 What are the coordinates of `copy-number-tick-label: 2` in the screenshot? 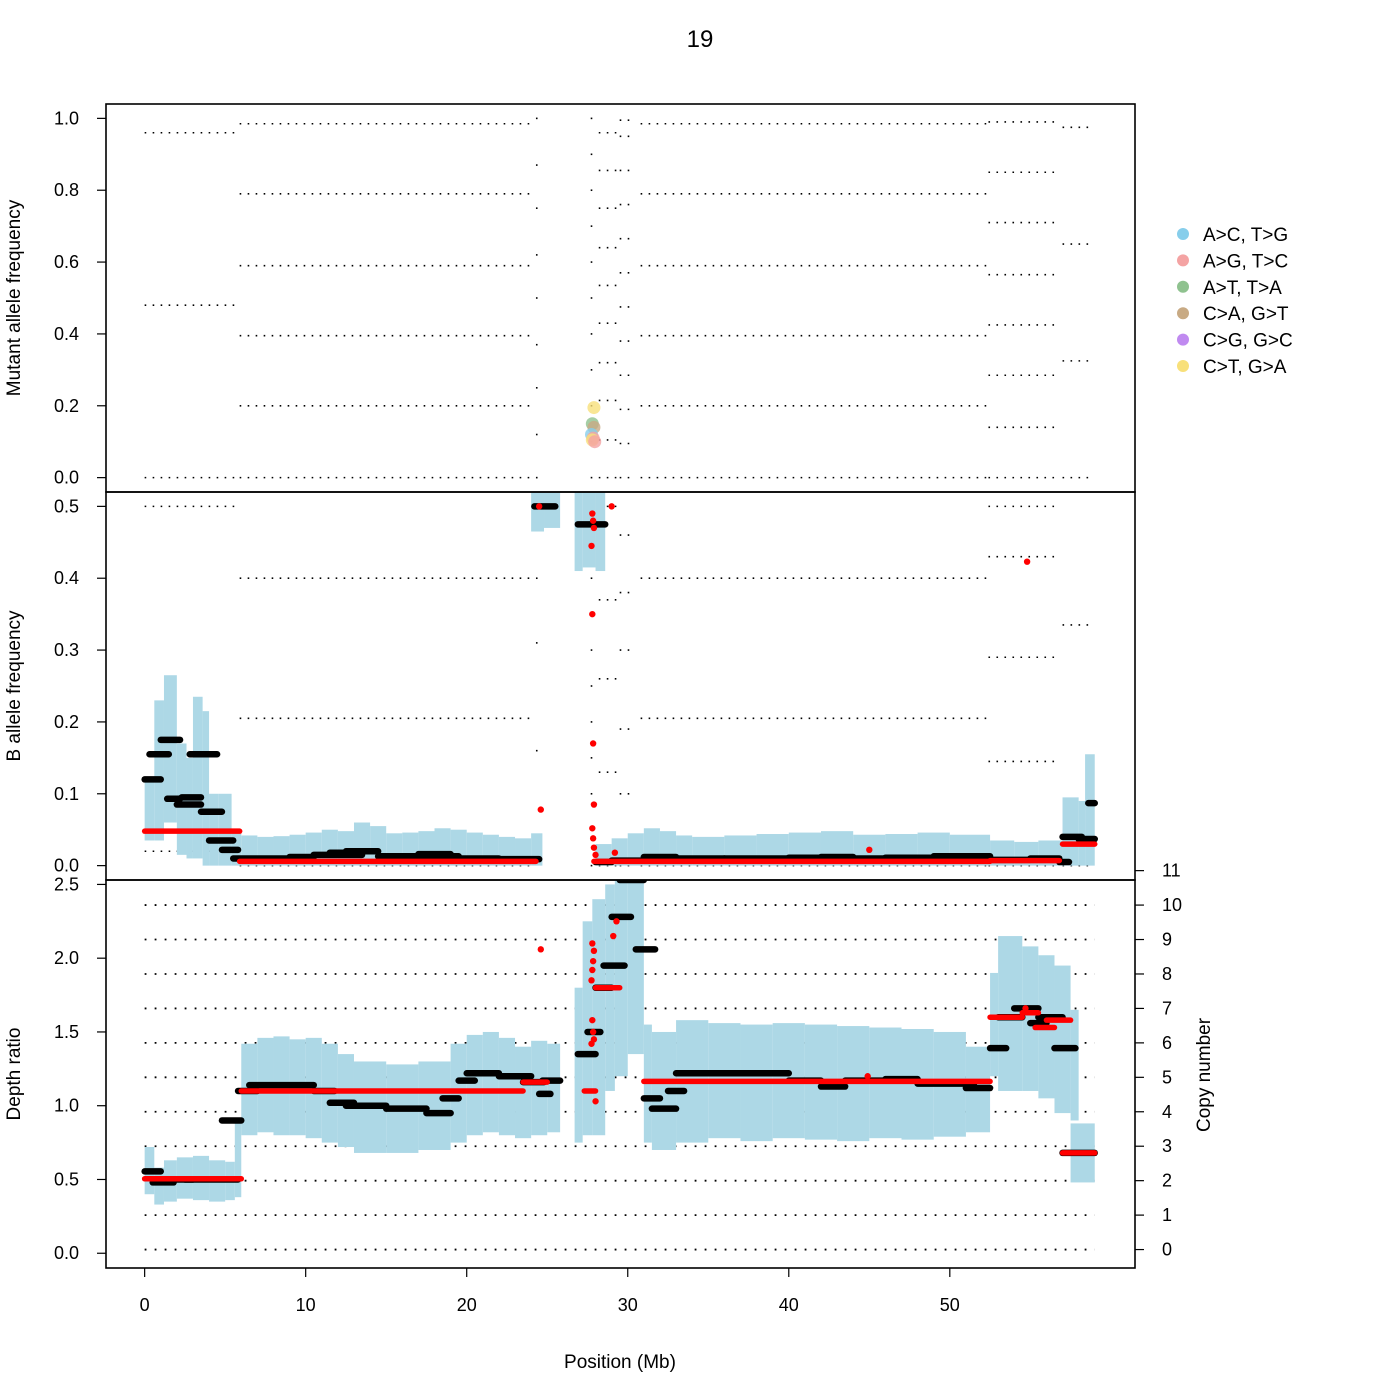 It's located at (1167, 1181).